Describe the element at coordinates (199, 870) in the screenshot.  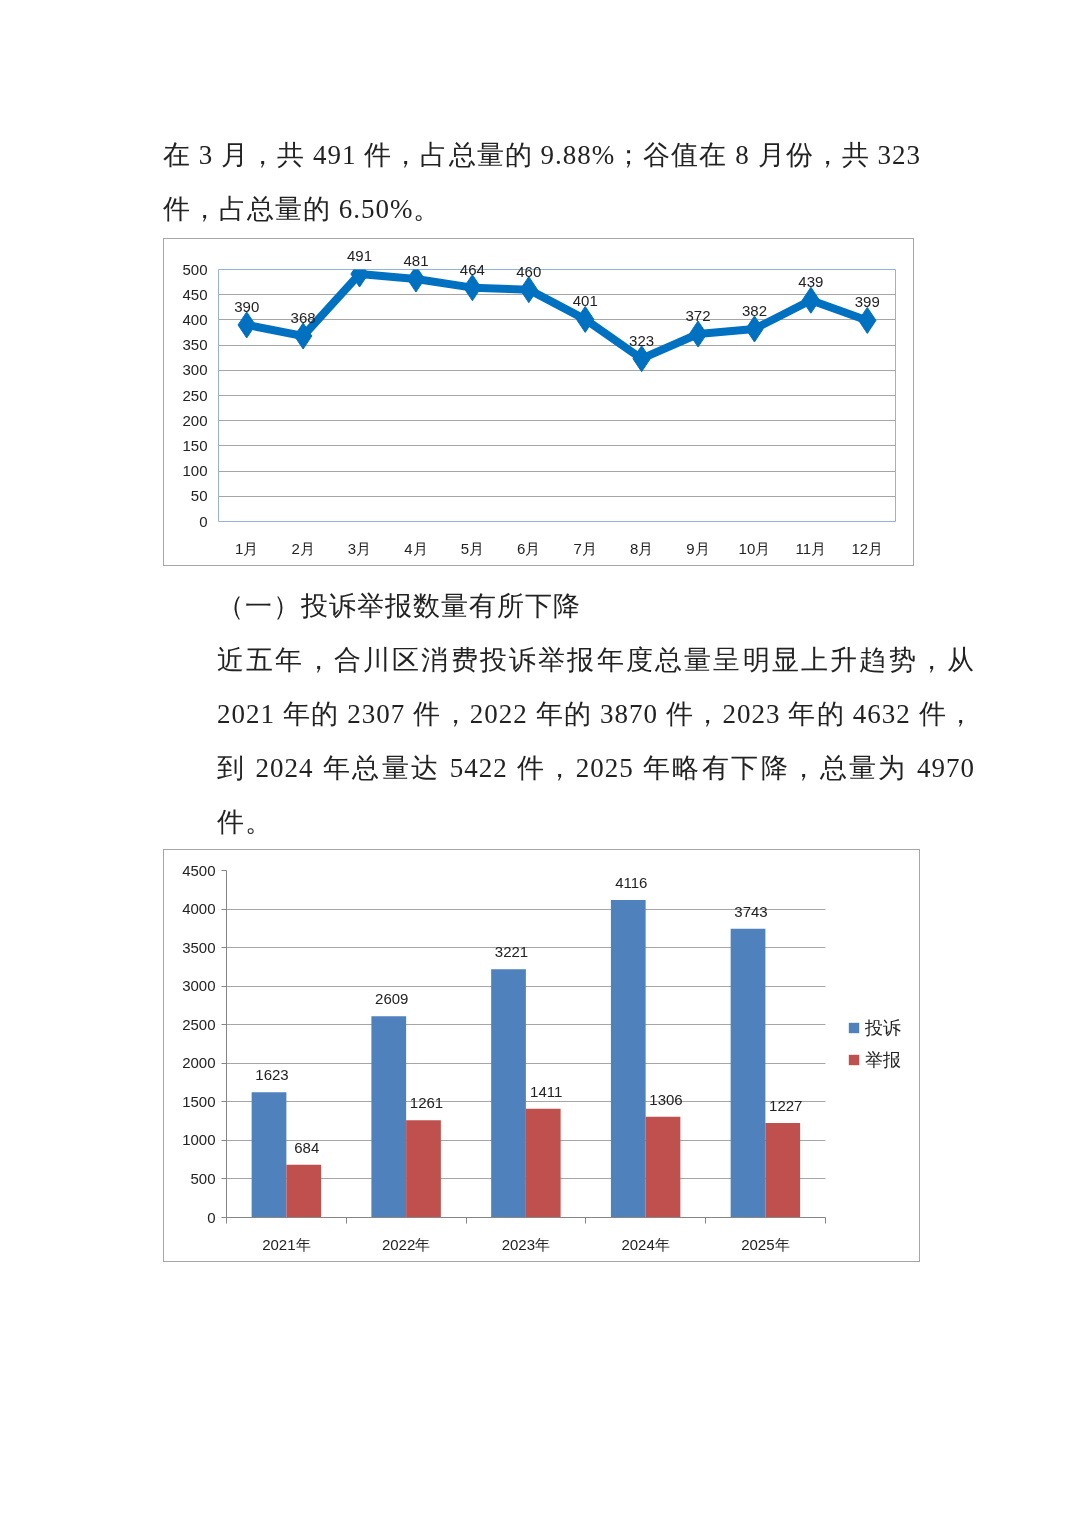
I see `y-tick-label: 4500` at that location.